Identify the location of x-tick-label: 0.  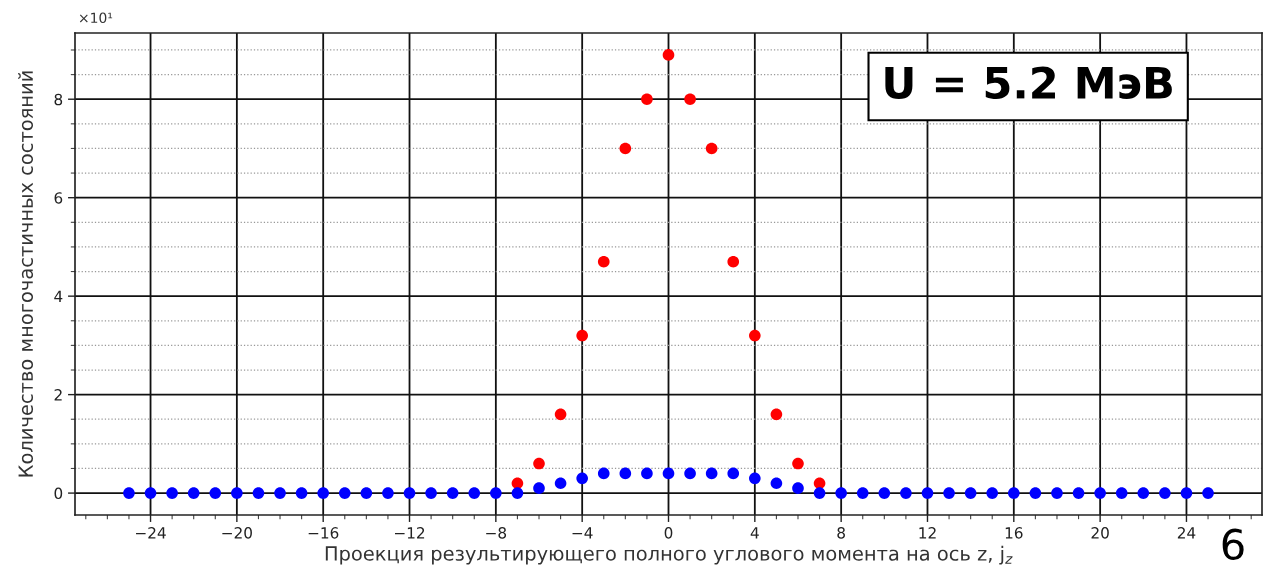
(668, 533).